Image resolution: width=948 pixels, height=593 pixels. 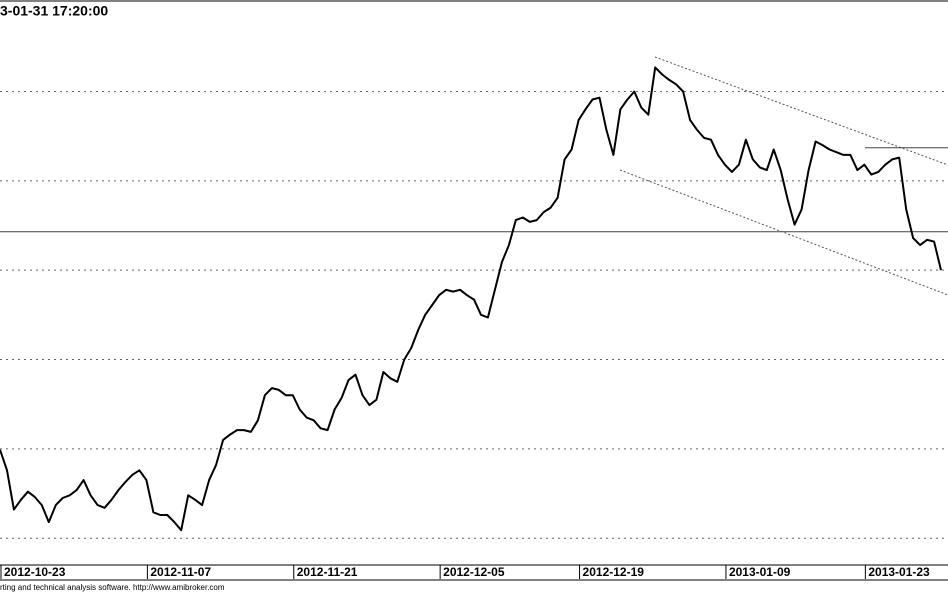 What do you see at coordinates (783, 232) in the screenshot?
I see `channel-lower` at bounding box center [783, 232].